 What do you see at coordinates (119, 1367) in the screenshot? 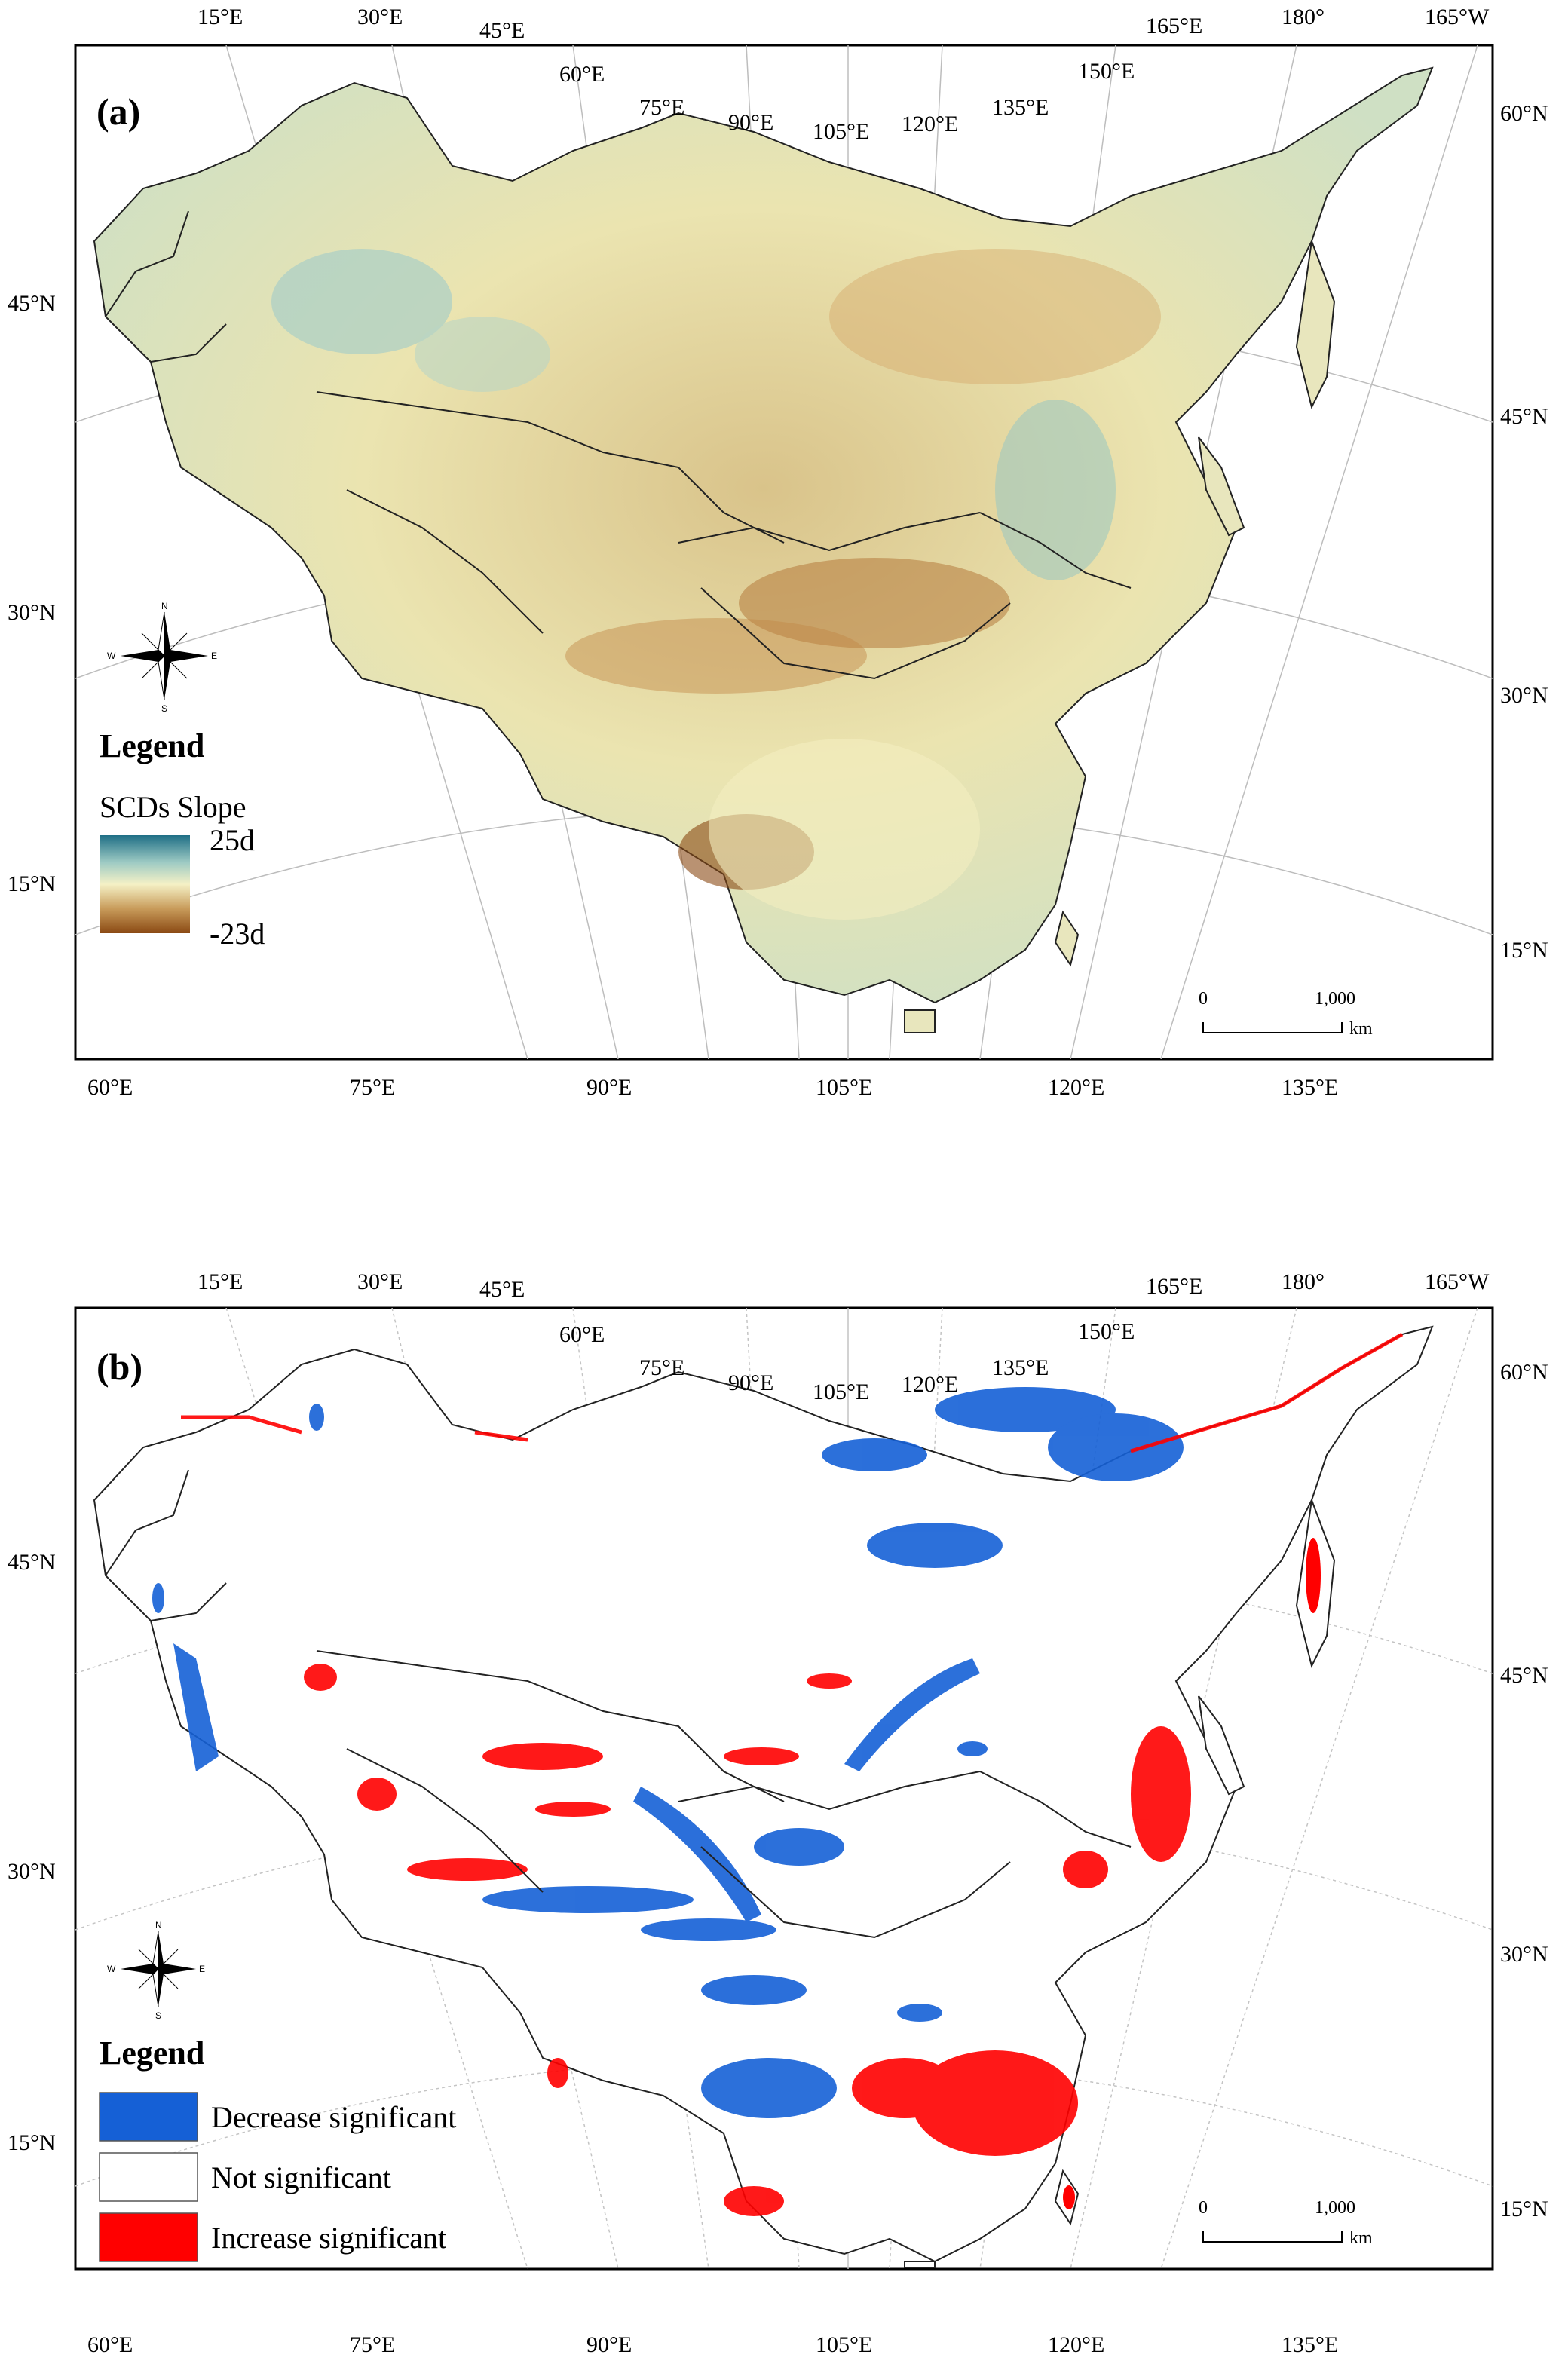
I see `panel-b-letter: (b)` at bounding box center [119, 1367].